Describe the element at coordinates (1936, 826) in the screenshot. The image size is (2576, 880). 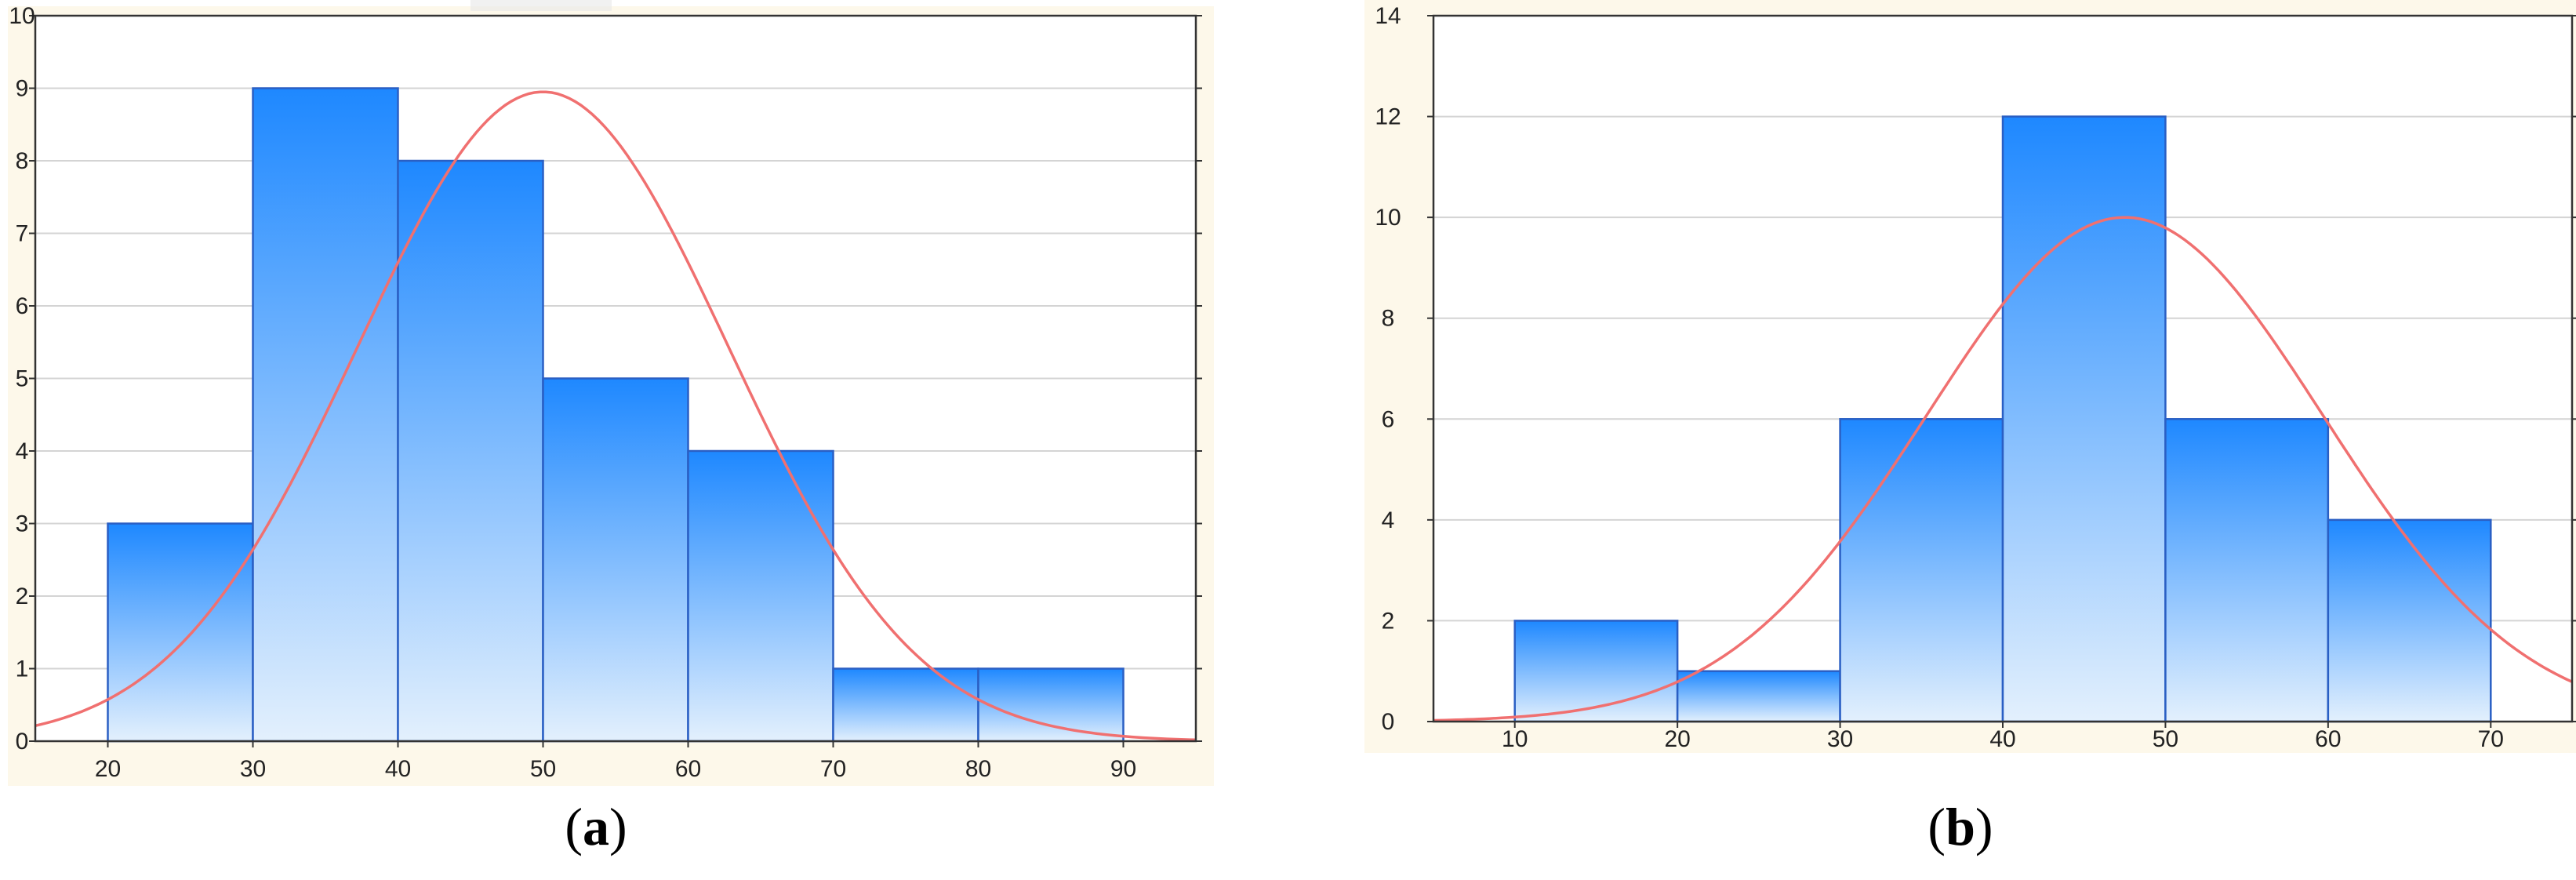
I see `caption-b-open: (` at that location.